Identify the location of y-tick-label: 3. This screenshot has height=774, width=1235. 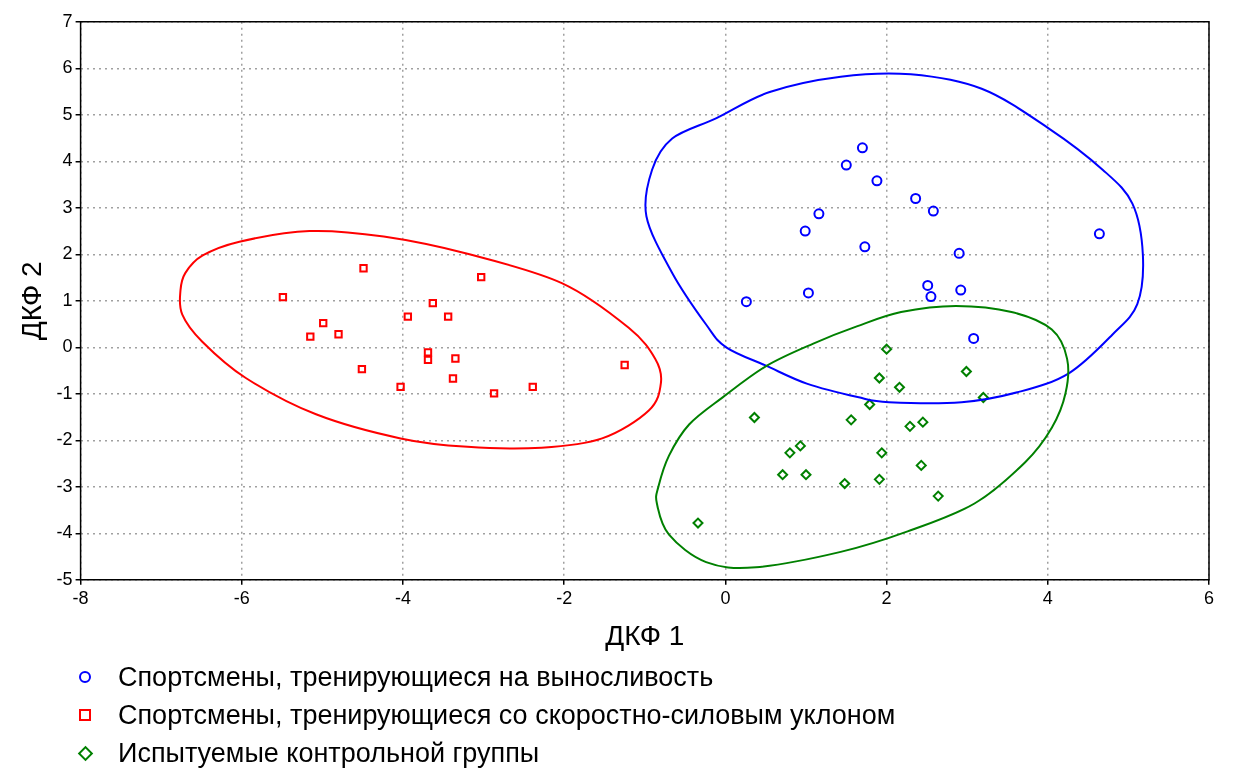
(67, 206).